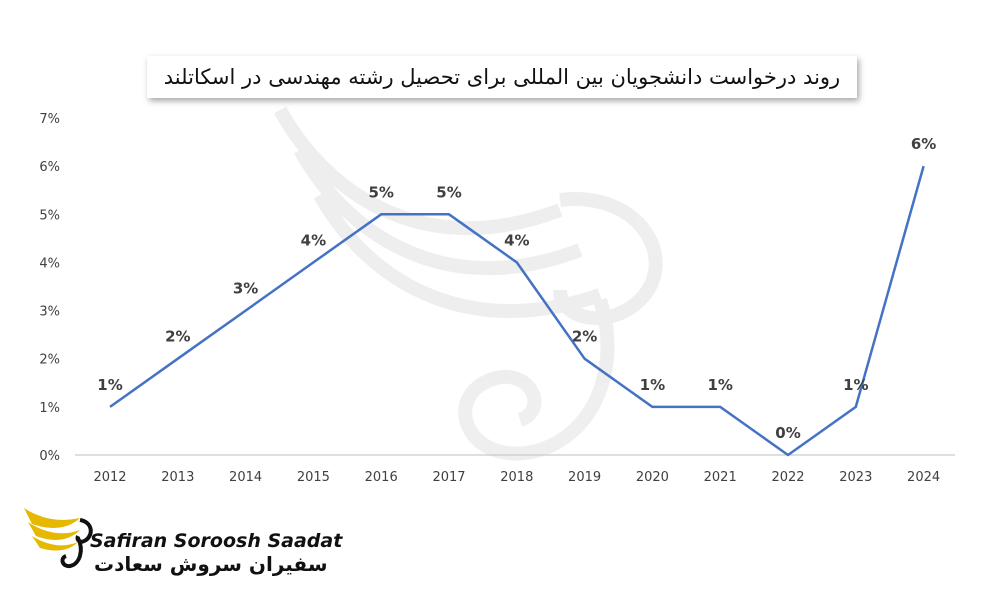 This screenshot has width=1000, height=600. I want to click on company-logo: Safiran Soroosh Saadat سفیران سروش سعادت, so click(182, 540).